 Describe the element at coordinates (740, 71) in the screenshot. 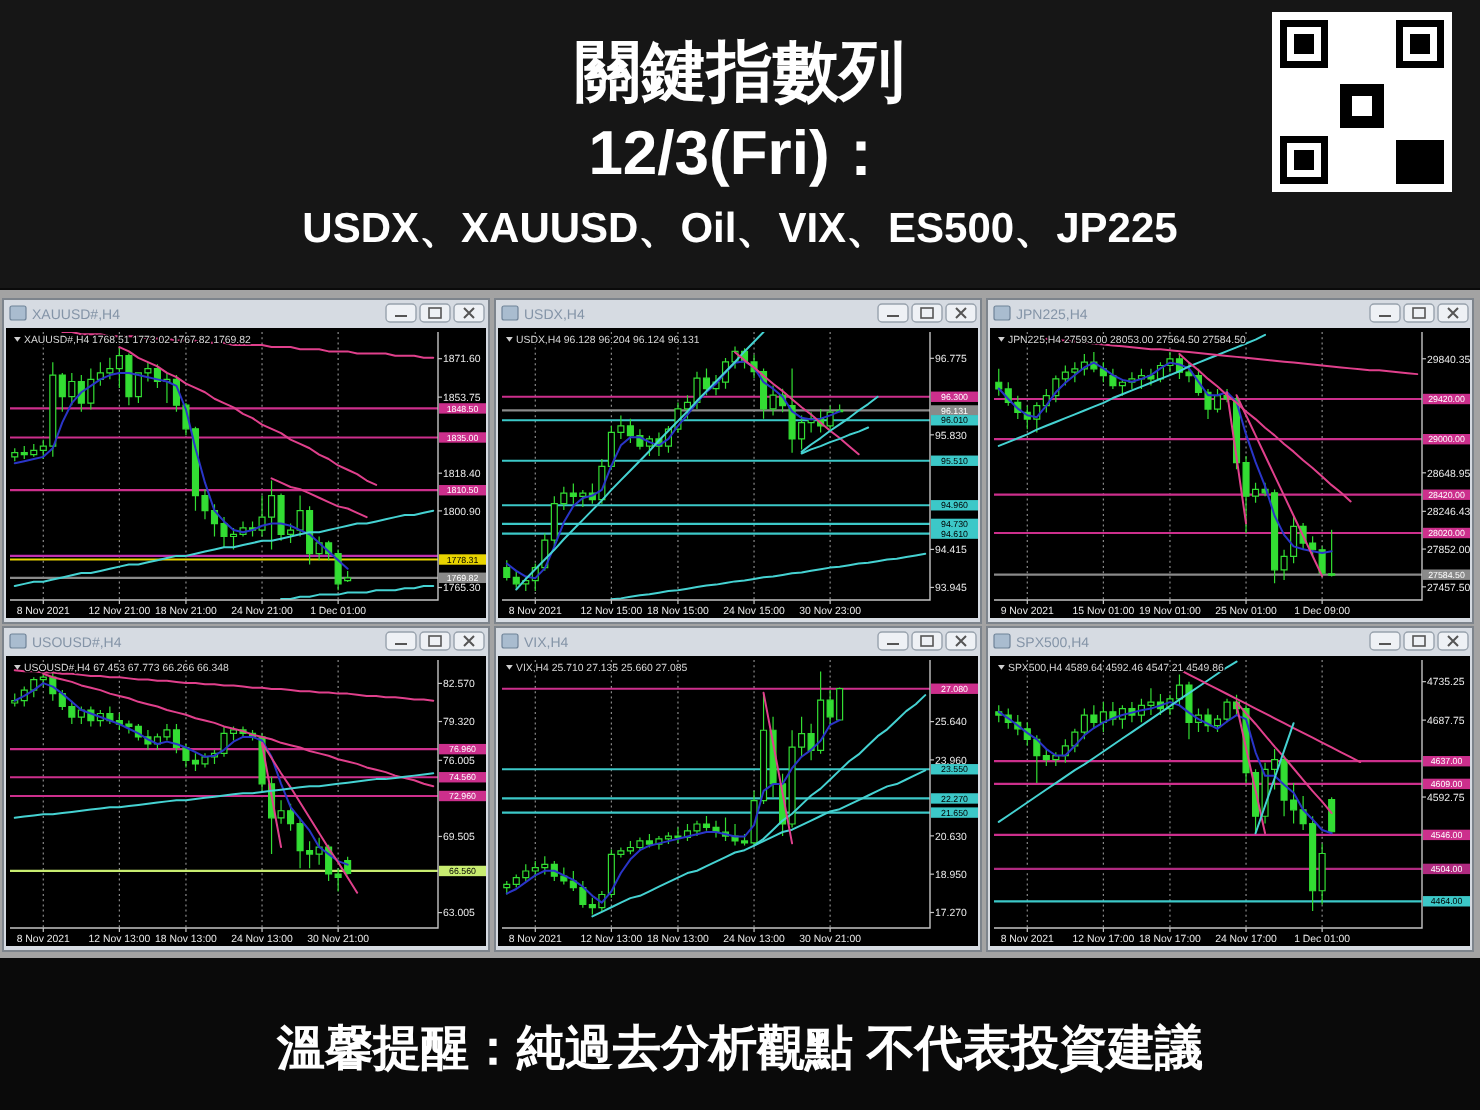

I see `text: 關鍵指數列` at that location.